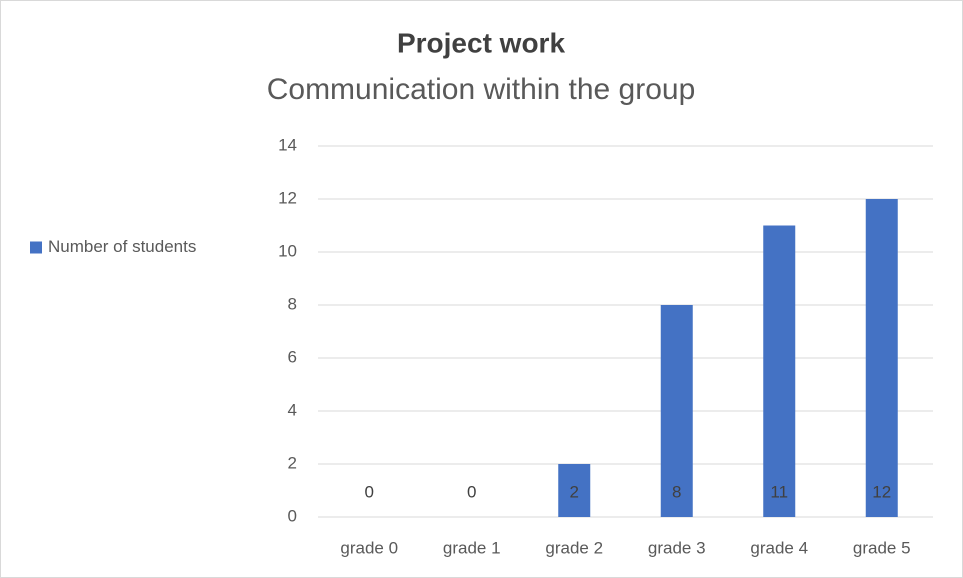 Image resolution: width=963 pixels, height=578 pixels. What do you see at coordinates (292, 462) in the screenshot?
I see `y-tick-label: 2` at bounding box center [292, 462].